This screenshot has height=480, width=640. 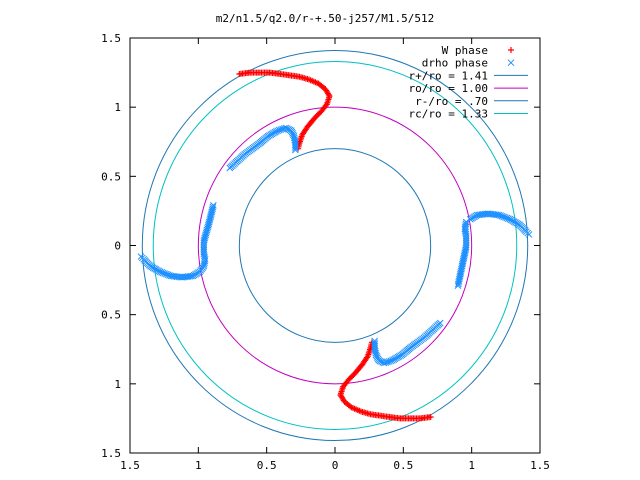 I want to click on legend-label: rc/ro = 1.33, so click(x=448, y=114).